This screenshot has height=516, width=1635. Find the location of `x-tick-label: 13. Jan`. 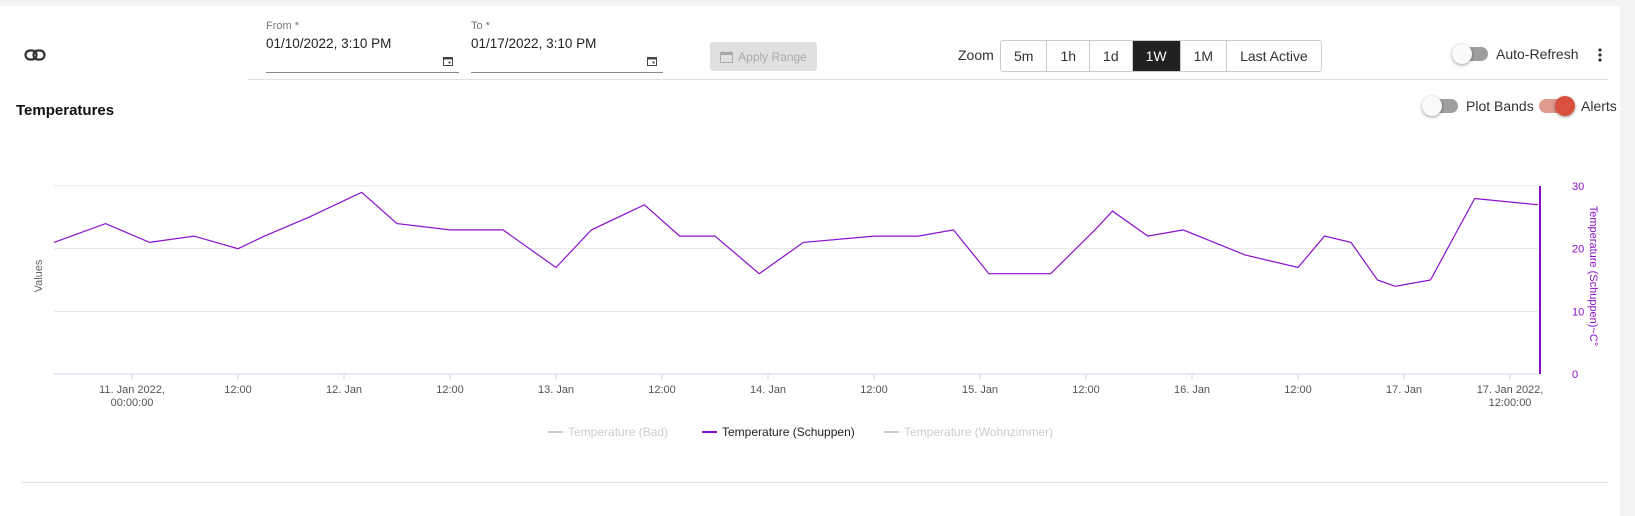

x-tick-label: 13. Jan is located at coordinates (556, 390).